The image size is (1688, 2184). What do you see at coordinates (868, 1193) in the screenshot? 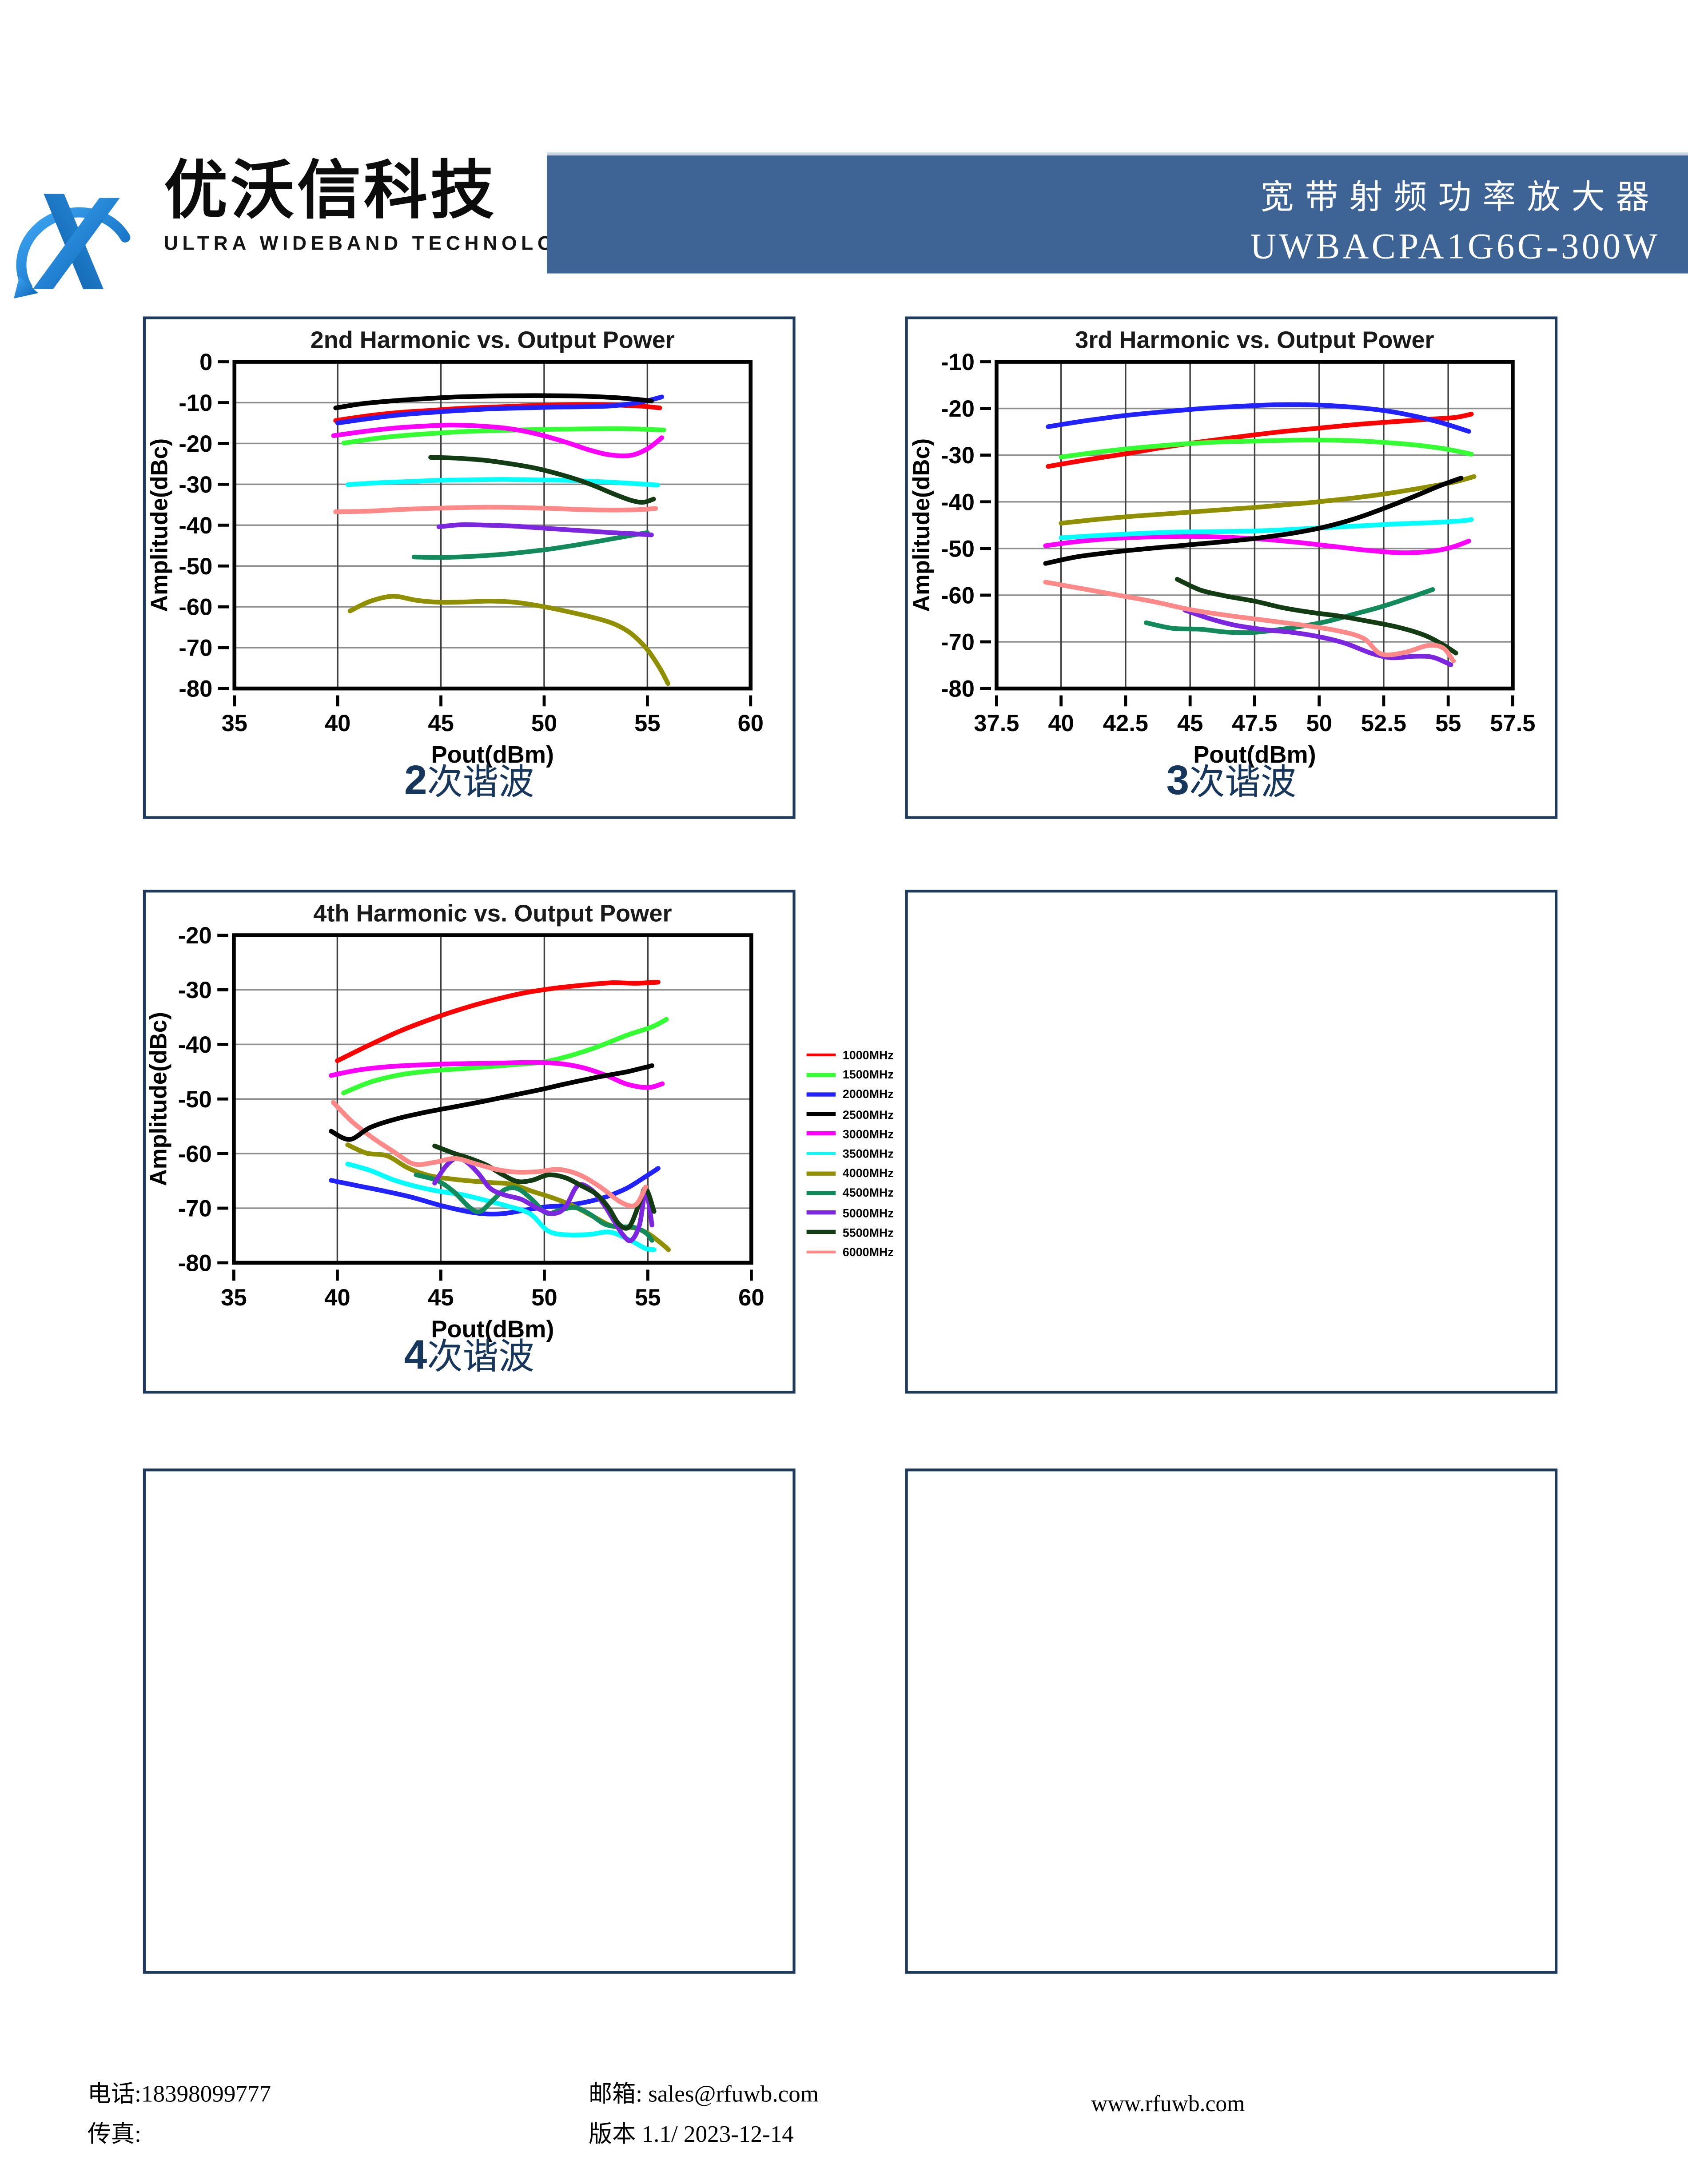
I see `legend-label: 4500MHz` at bounding box center [868, 1193].